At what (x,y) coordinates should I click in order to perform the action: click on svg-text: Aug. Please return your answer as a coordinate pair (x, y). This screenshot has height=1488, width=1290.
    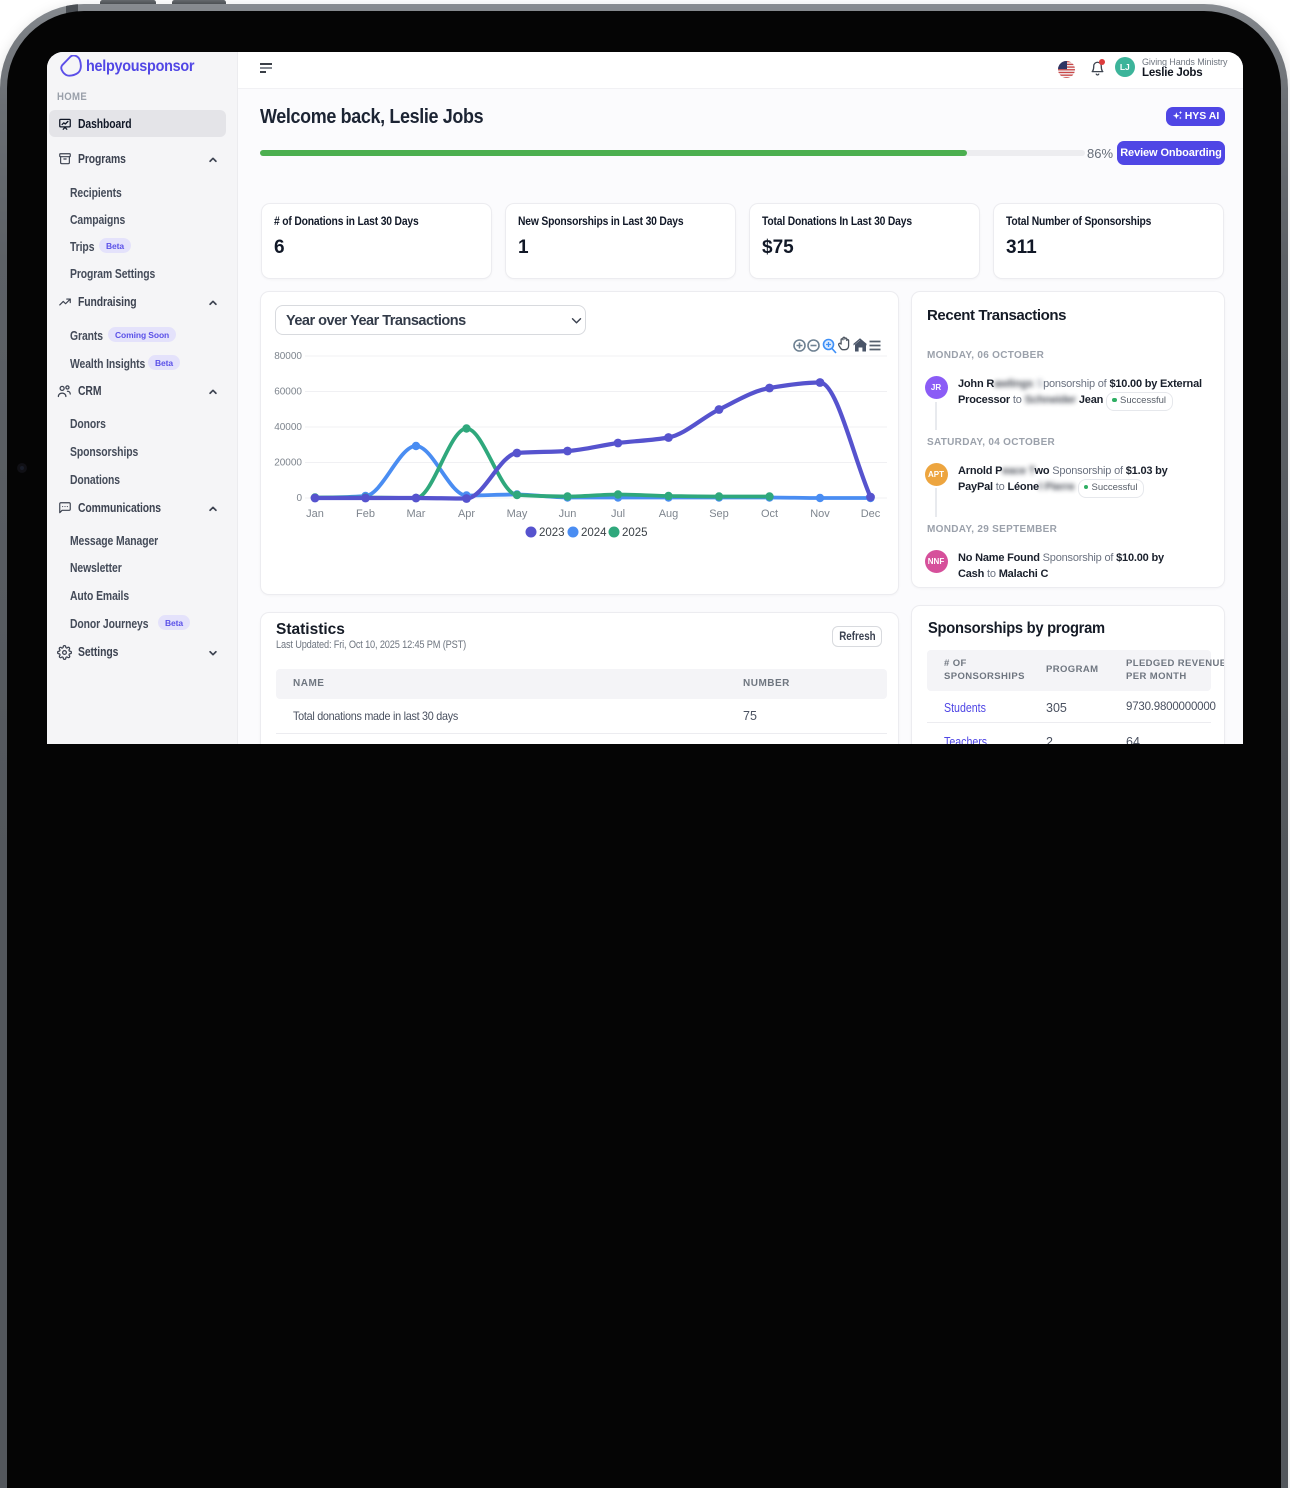
    Looking at the image, I should click on (669, 514).